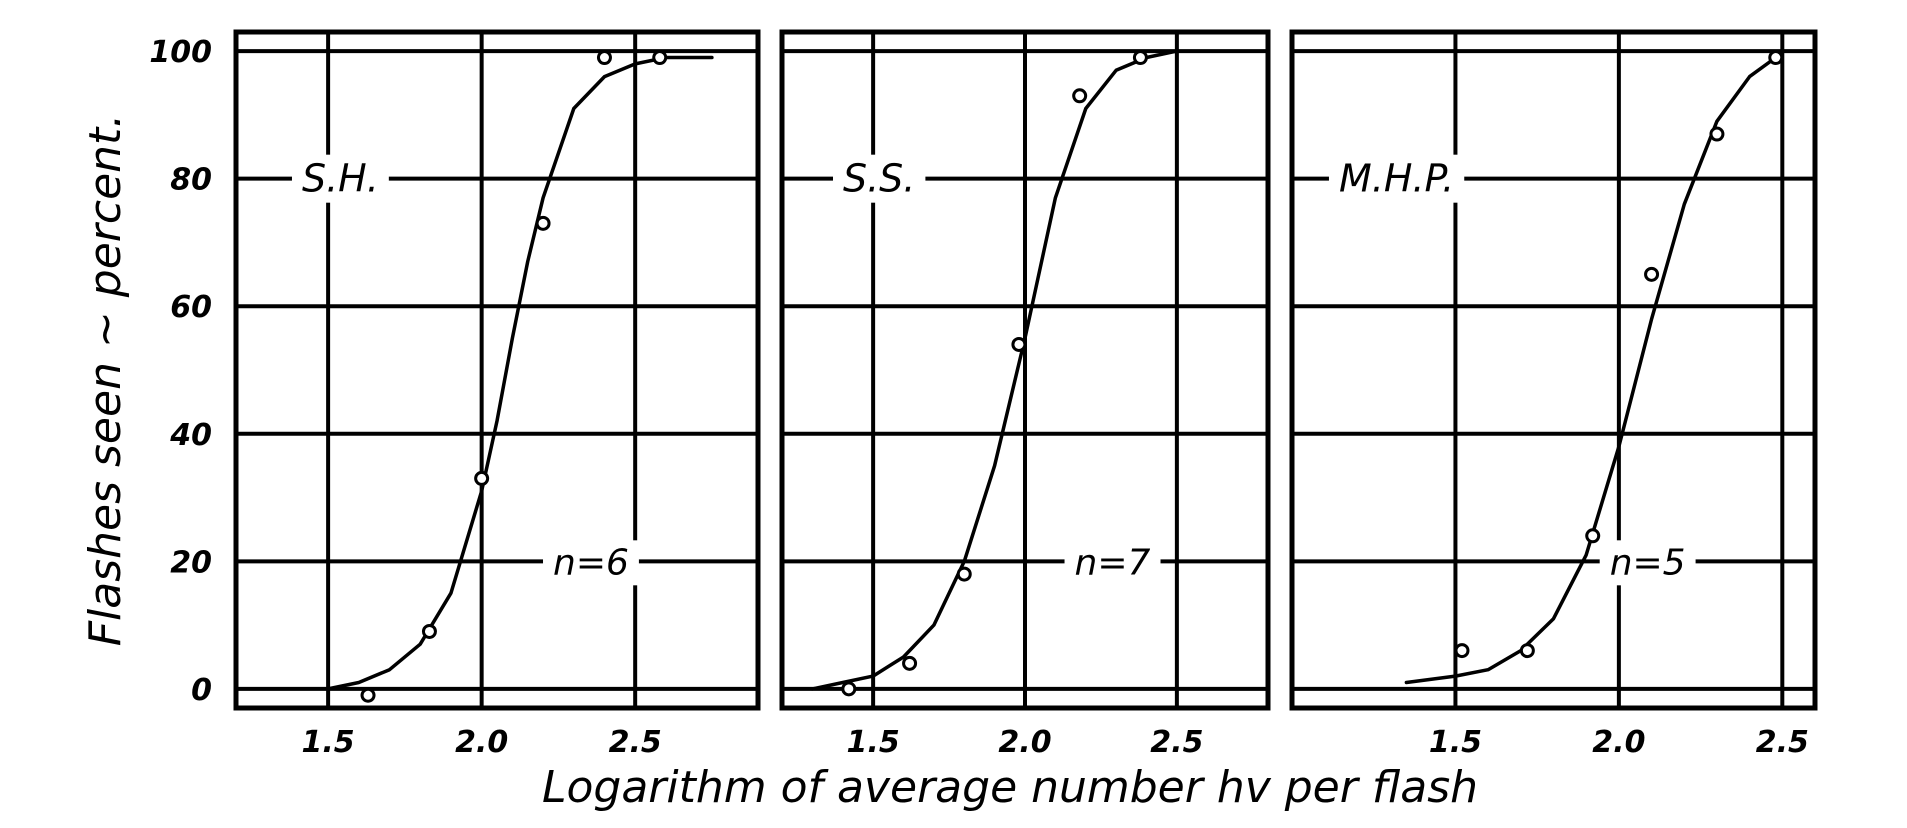 The image size is (1907, 828). I want to click on y-tick-label: 80, so click(191, 180).